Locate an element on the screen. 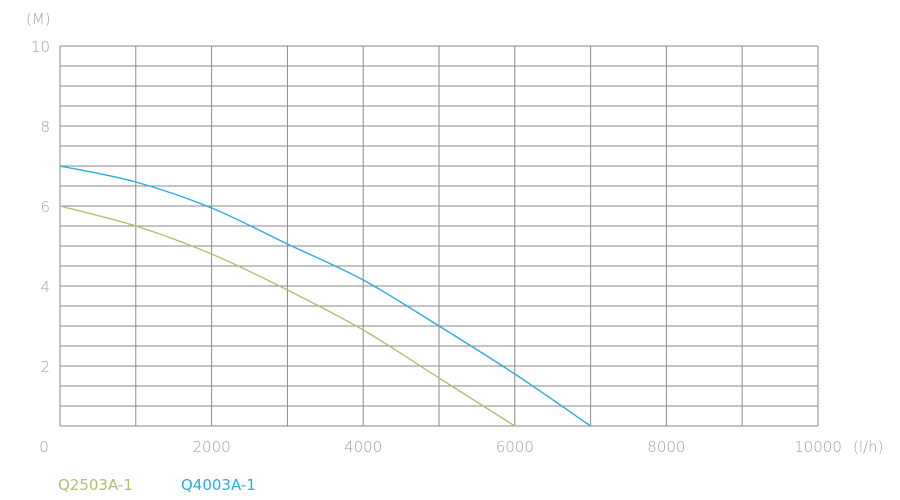 This screenshot has height=500, width=900. y-tick-label: 8 is located at coordinates (45, 127).